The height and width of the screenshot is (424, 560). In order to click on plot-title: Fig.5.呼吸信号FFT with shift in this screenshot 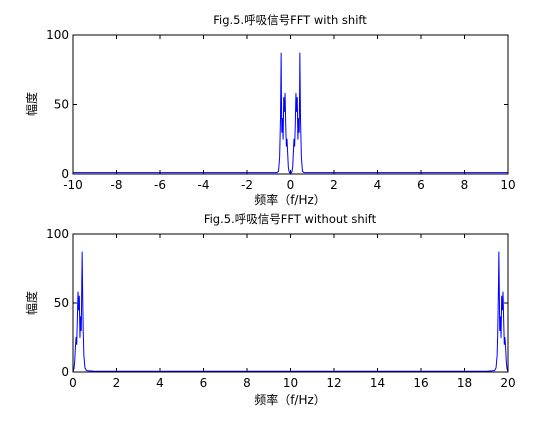, I will do `click(290, 20)`.